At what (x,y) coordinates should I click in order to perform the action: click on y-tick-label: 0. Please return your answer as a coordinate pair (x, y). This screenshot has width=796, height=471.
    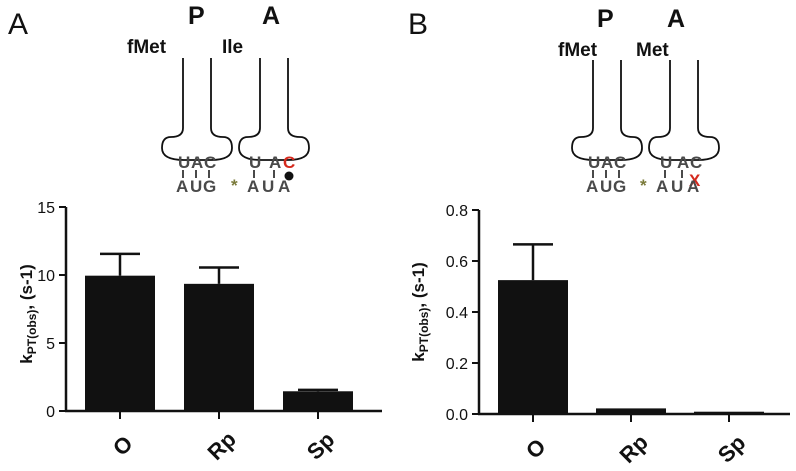
    Looking at the image, I should click on (50, 412).